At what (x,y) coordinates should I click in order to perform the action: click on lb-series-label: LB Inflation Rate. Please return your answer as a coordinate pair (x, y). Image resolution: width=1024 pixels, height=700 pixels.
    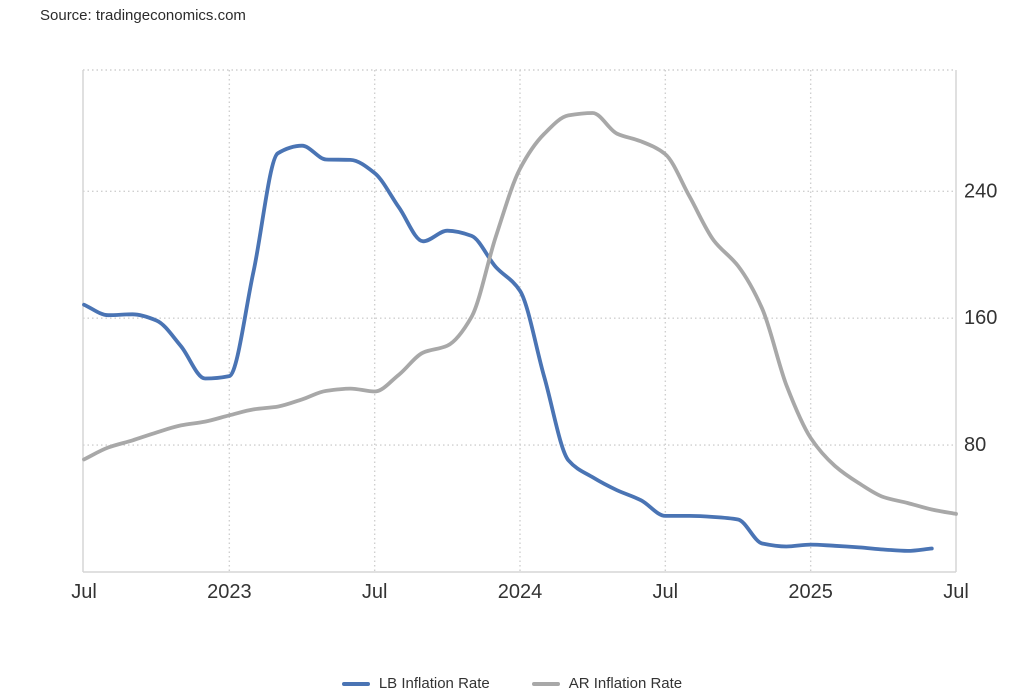
    Looking at the image, I should click on (434, 683).